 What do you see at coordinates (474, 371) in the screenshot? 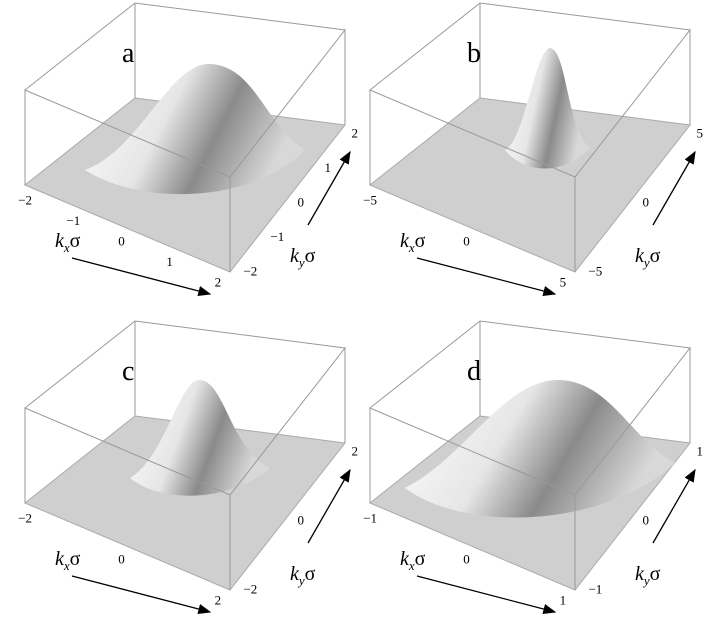
I see `panel-label: d` at bounding box center [474, 371].